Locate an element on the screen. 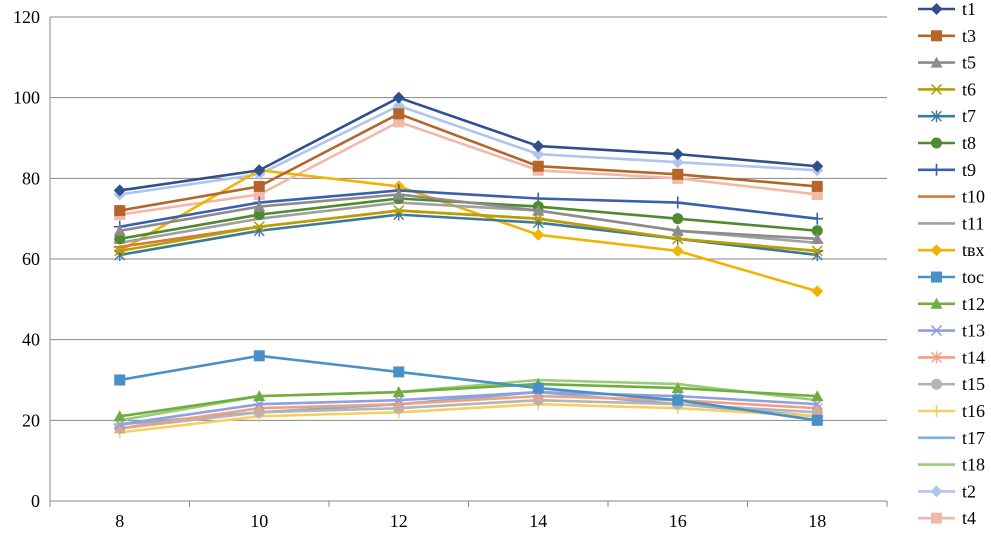 The height and width of the screenshot is (545, 991). legend-item: t3 is located at coordinates (947, 36).